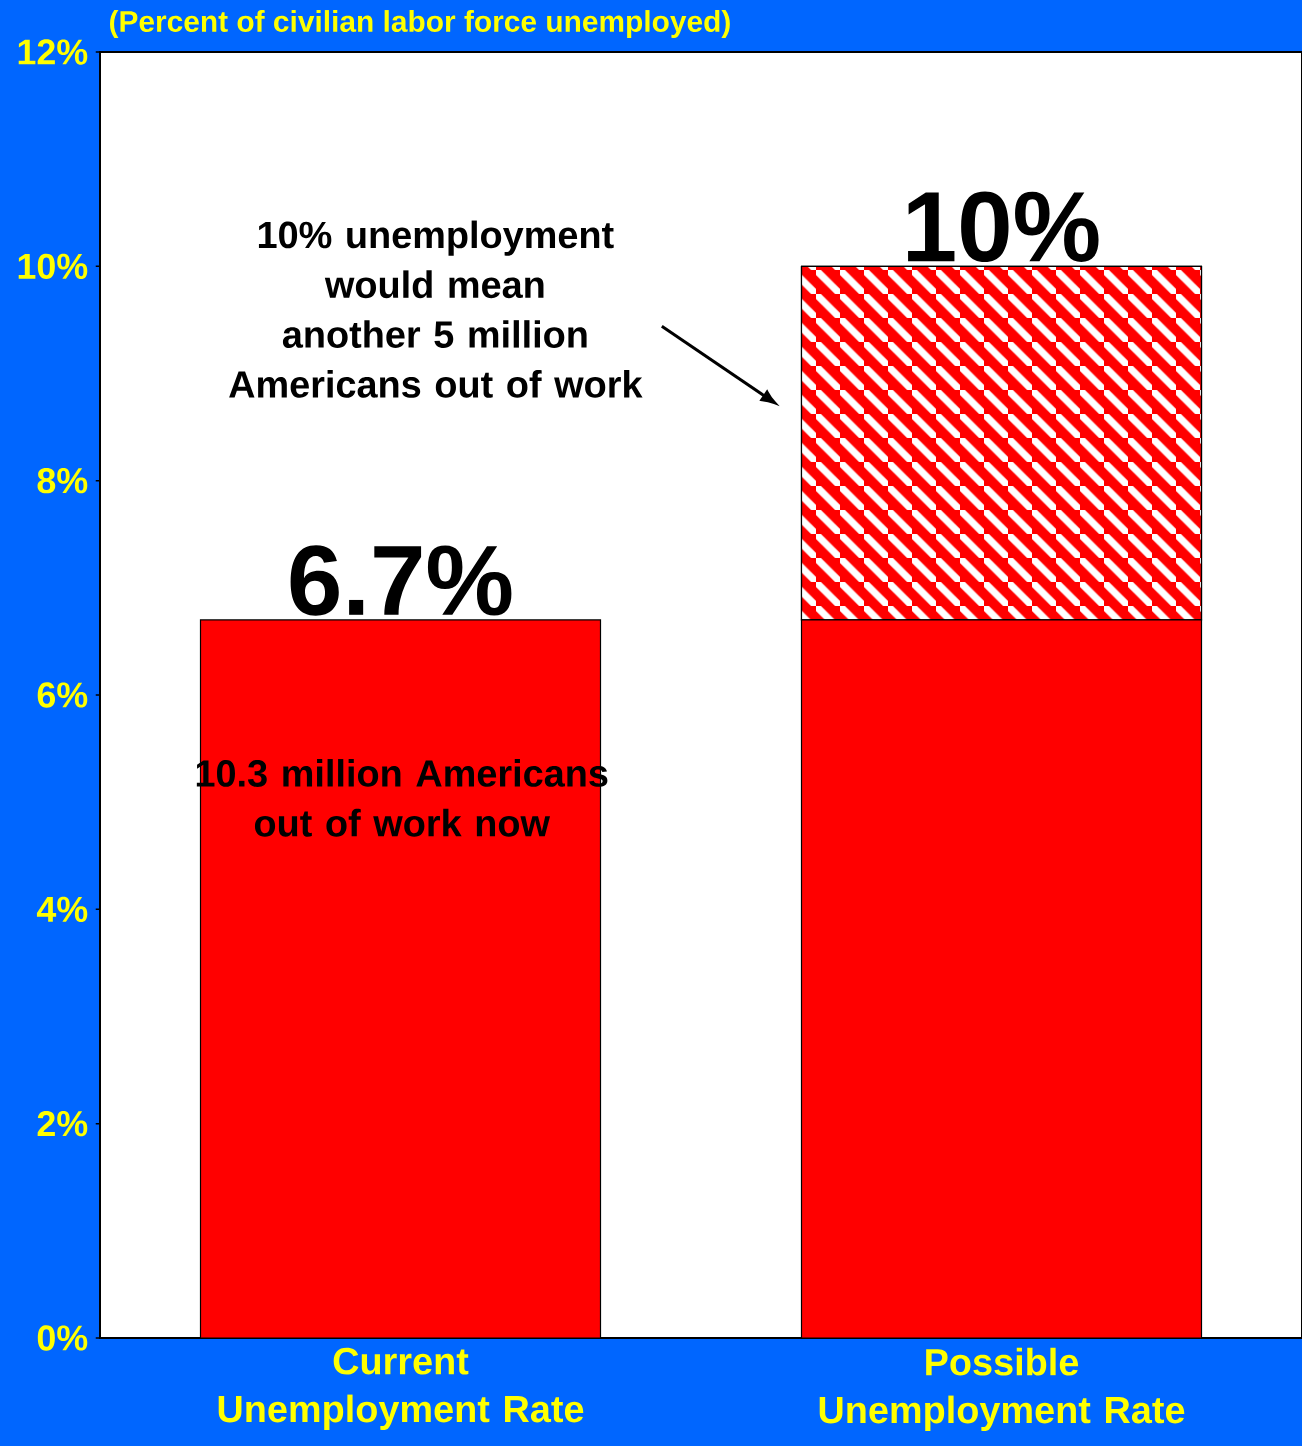  Describe the element at coordinates (420, 24) in the screenshot. I see `chart-title: (Percent of civilian labor force unemployed)` at that location.